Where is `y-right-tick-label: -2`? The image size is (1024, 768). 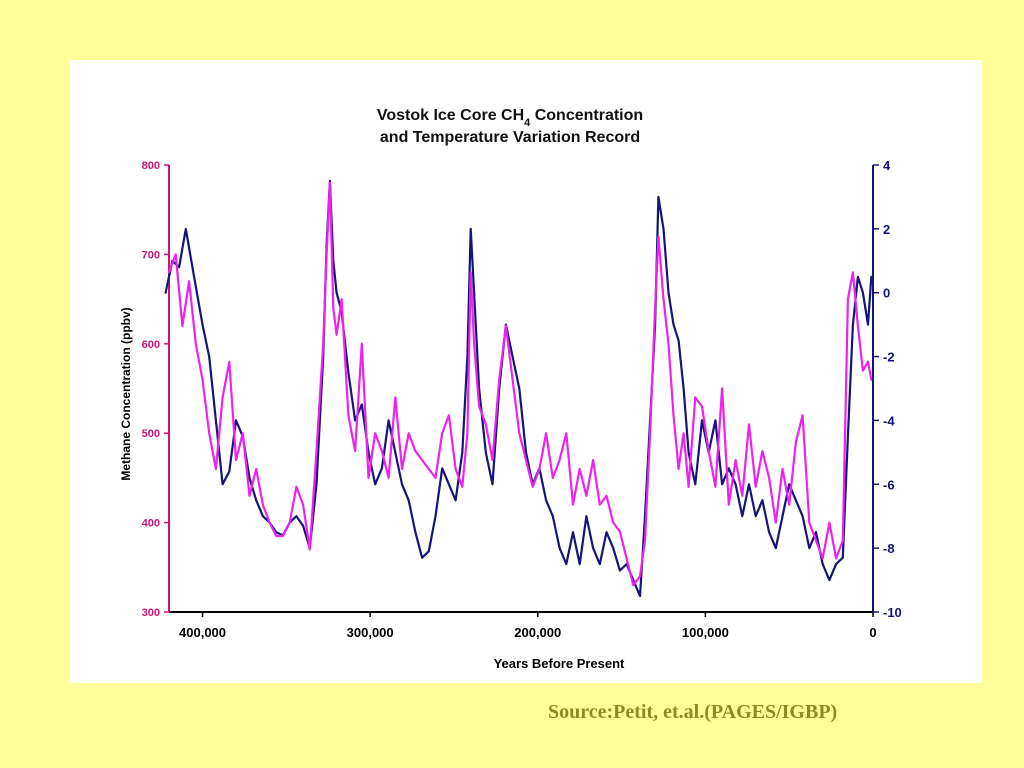 y-right-tick-label: -2 is located at coordinates (889, 357).